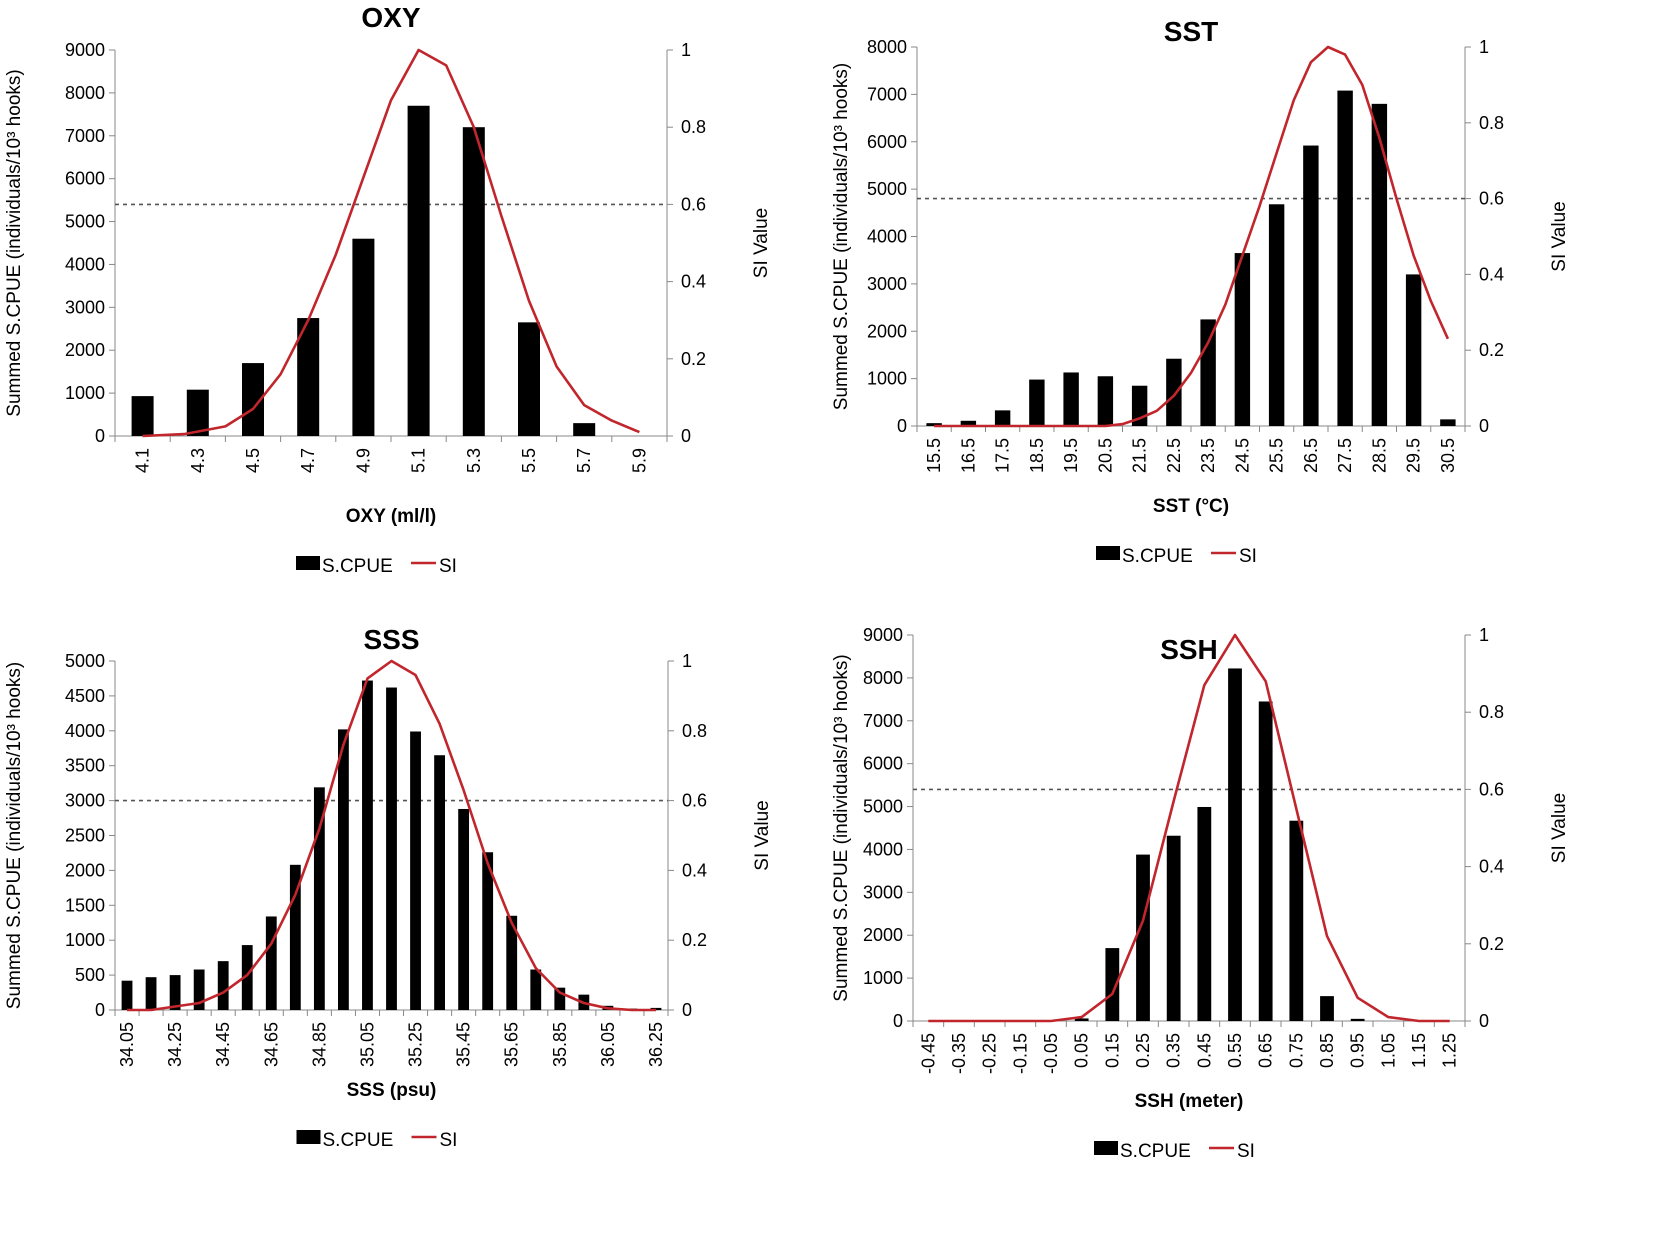 Image resolution: width=1654 pixels, height=1247 pixels. Describe the element at coordinates (1105, 455) in the screenshot. I see `x-tick-label: 20.5` at that location.